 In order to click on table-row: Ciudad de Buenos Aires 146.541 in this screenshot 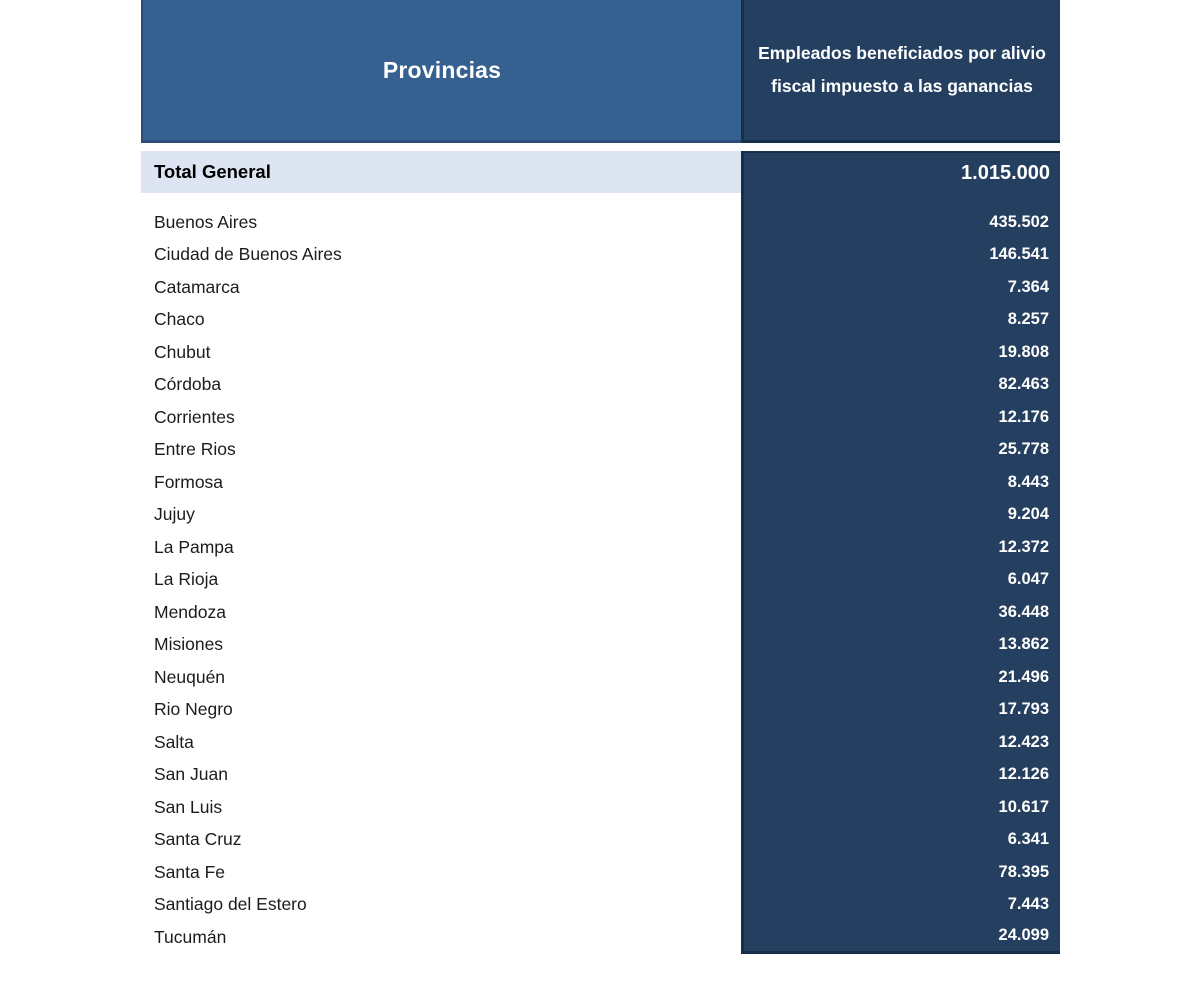, I will do `click(600, 254)`.